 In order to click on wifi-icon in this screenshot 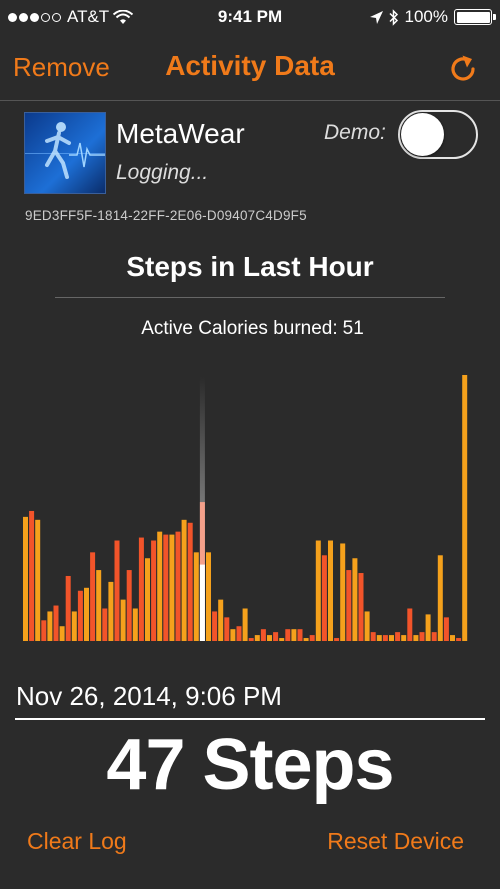, I will do `click(123, 16)`.